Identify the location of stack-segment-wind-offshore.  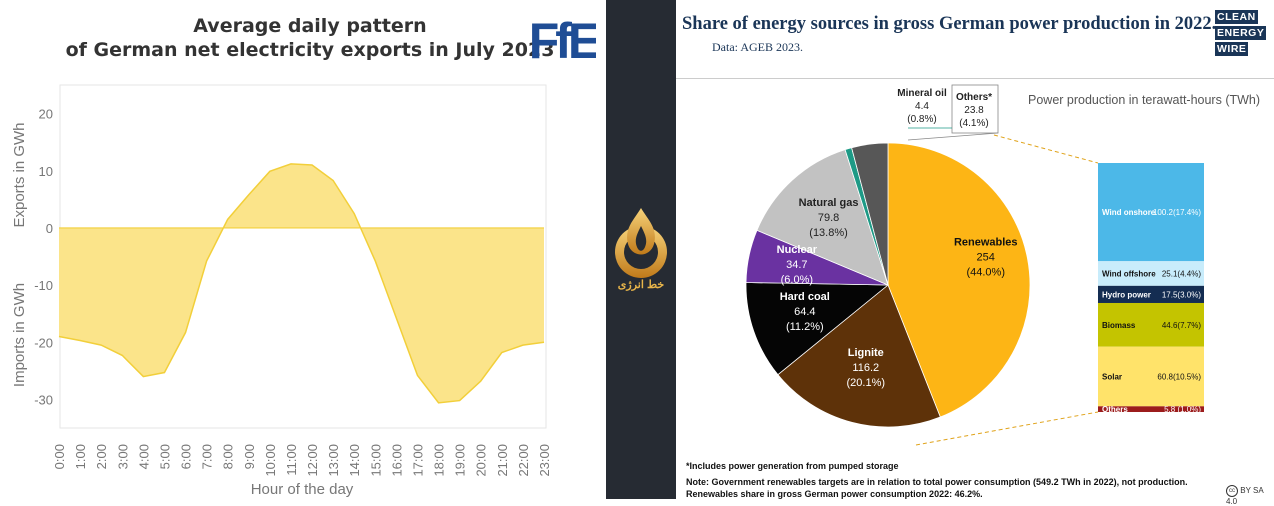
(1151, 273).